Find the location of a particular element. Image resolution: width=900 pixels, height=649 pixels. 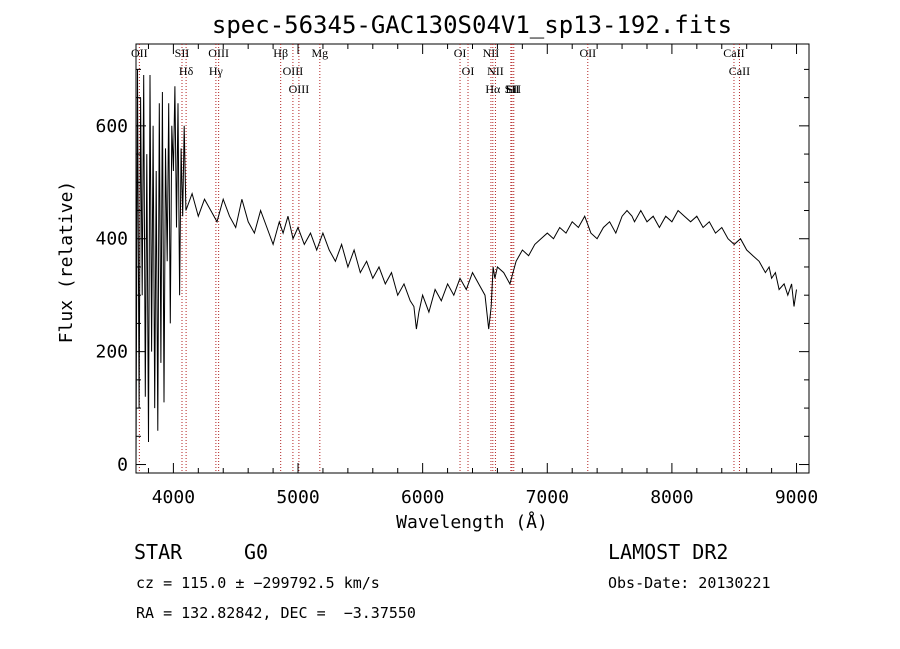

coordinates: RA = 132.82842, DEC = −3.37550 is located at coordinates (276, 613).